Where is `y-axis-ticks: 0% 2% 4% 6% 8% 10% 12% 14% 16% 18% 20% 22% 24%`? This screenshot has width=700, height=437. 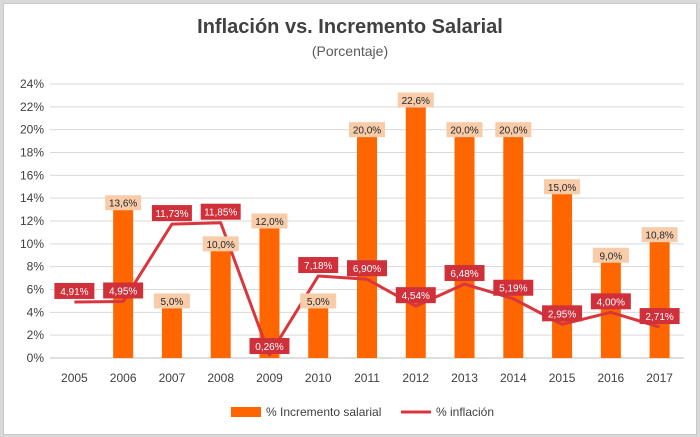
y-axis-ticks: 0% 2% 4% 6% 8% 10% 12% 14% 16% 18% 20% 22% 24% is located at coordinates (32, 221).